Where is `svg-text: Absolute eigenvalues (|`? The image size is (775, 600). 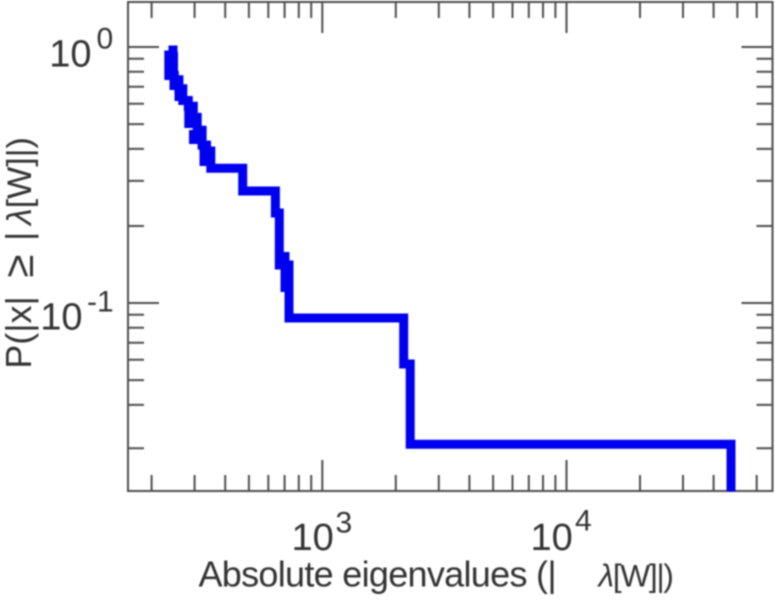
svg-text: Absolute eigenvalues (| is located at coordinates (378, 573).